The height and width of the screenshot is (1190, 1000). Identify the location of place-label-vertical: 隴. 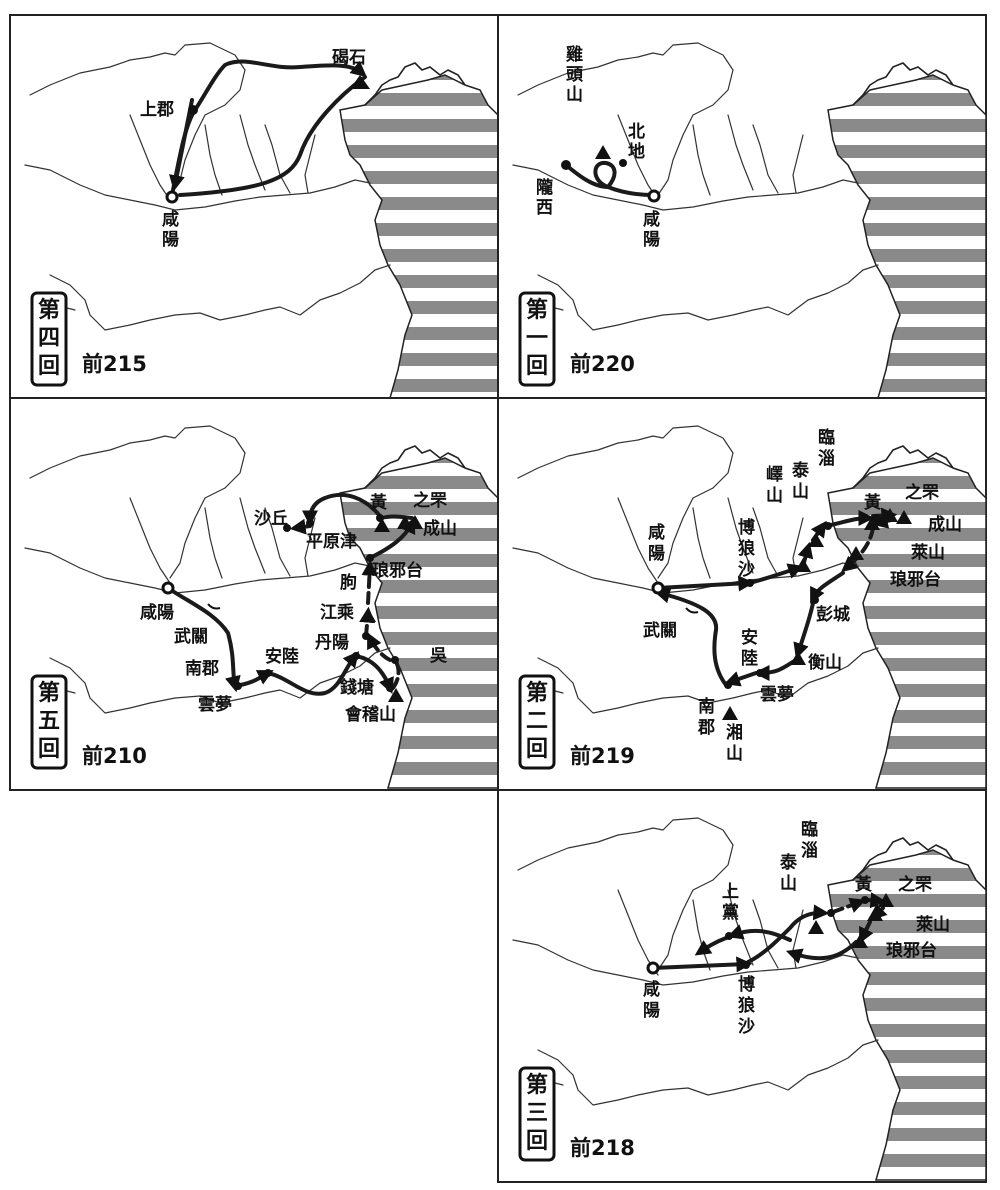
(544, 187).